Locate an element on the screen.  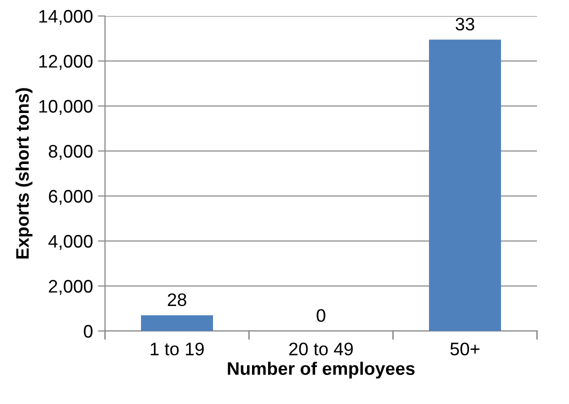
y-axis-title: Exports (short tons) is located at coordinates (24, 173).